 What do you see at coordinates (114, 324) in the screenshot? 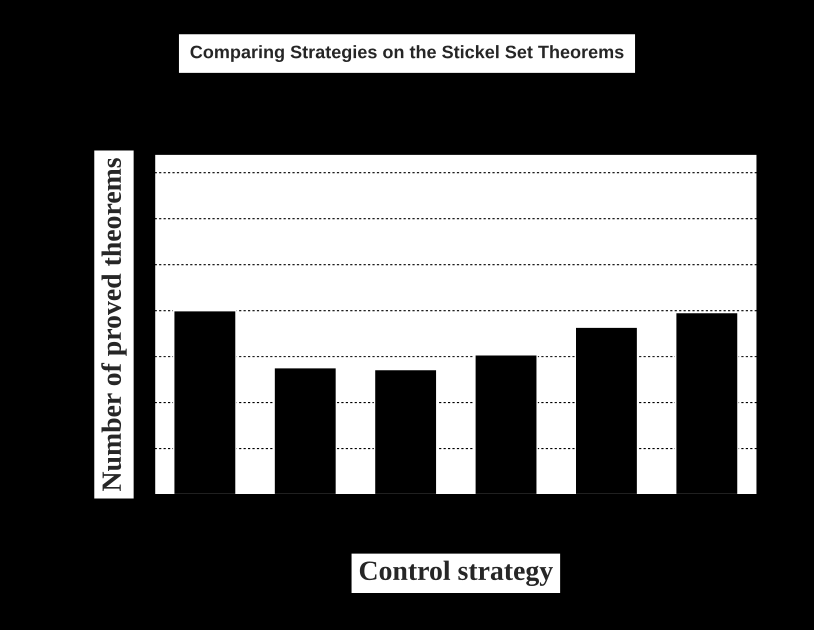
I see `y-axis-title: Number of proved theorems` at bounding box center [114, 324].